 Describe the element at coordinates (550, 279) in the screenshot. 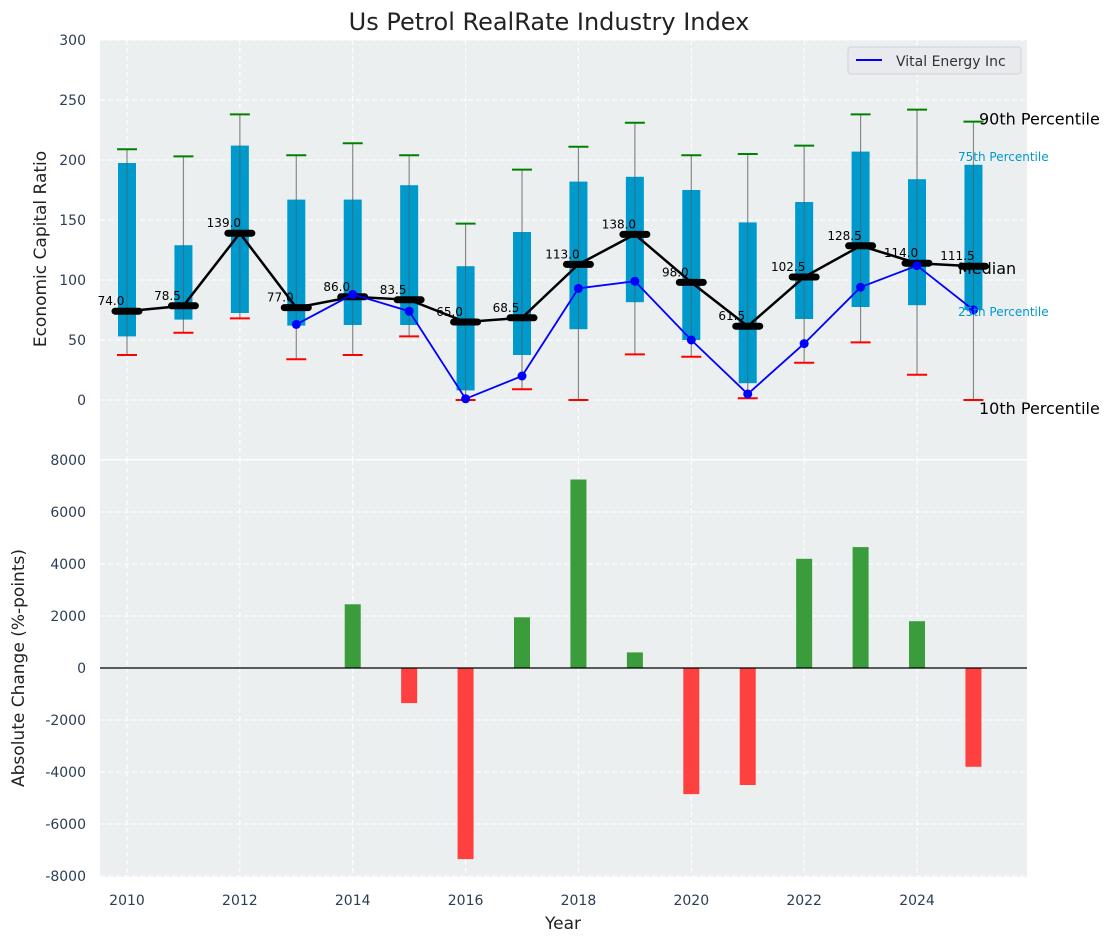

I see `median-line` at that location.